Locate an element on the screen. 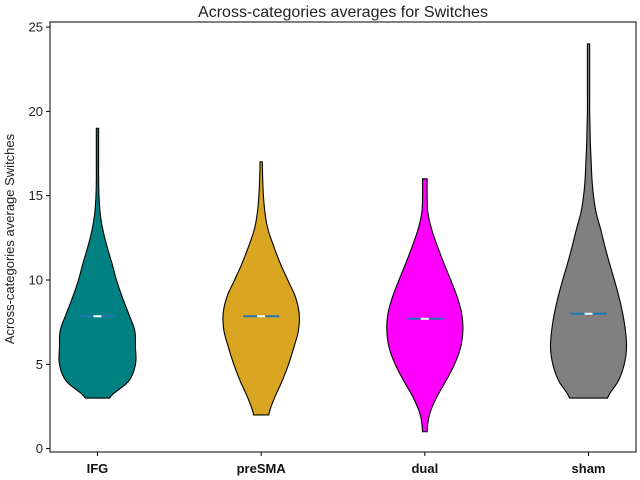 The width and height of the screenshot is (640, 480). x-tick-label-preSMA: preSMA is located at coordinates (262, 468).